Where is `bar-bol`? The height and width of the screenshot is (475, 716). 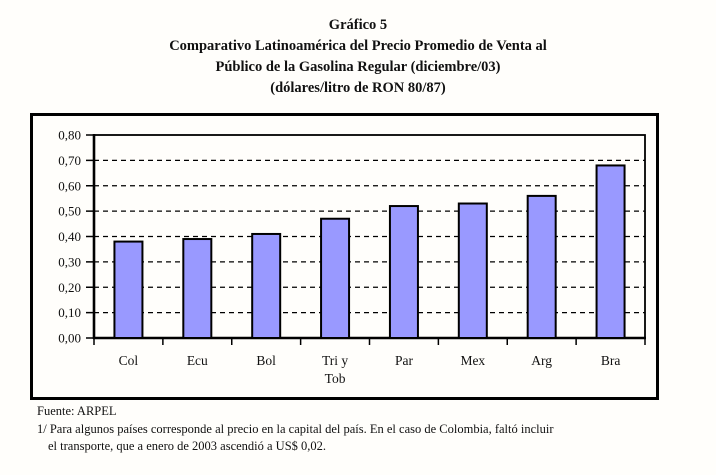 bar-bol is located at coordinates (266, 285).